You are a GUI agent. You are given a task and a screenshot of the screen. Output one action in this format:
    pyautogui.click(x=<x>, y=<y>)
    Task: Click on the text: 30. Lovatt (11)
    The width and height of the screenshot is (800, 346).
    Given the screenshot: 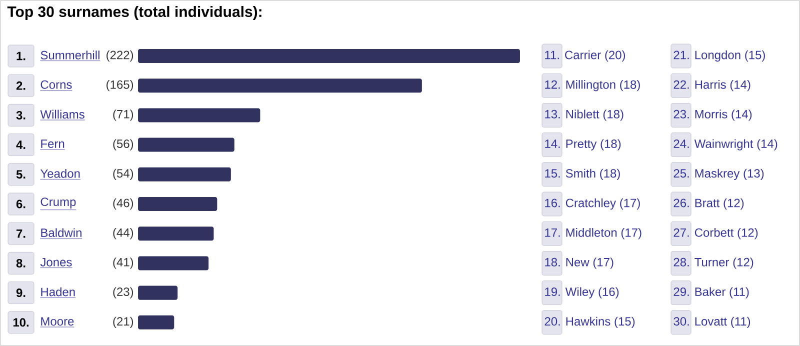 What is the action you would take?
    pyautogui.click(x=712, y=322)
    